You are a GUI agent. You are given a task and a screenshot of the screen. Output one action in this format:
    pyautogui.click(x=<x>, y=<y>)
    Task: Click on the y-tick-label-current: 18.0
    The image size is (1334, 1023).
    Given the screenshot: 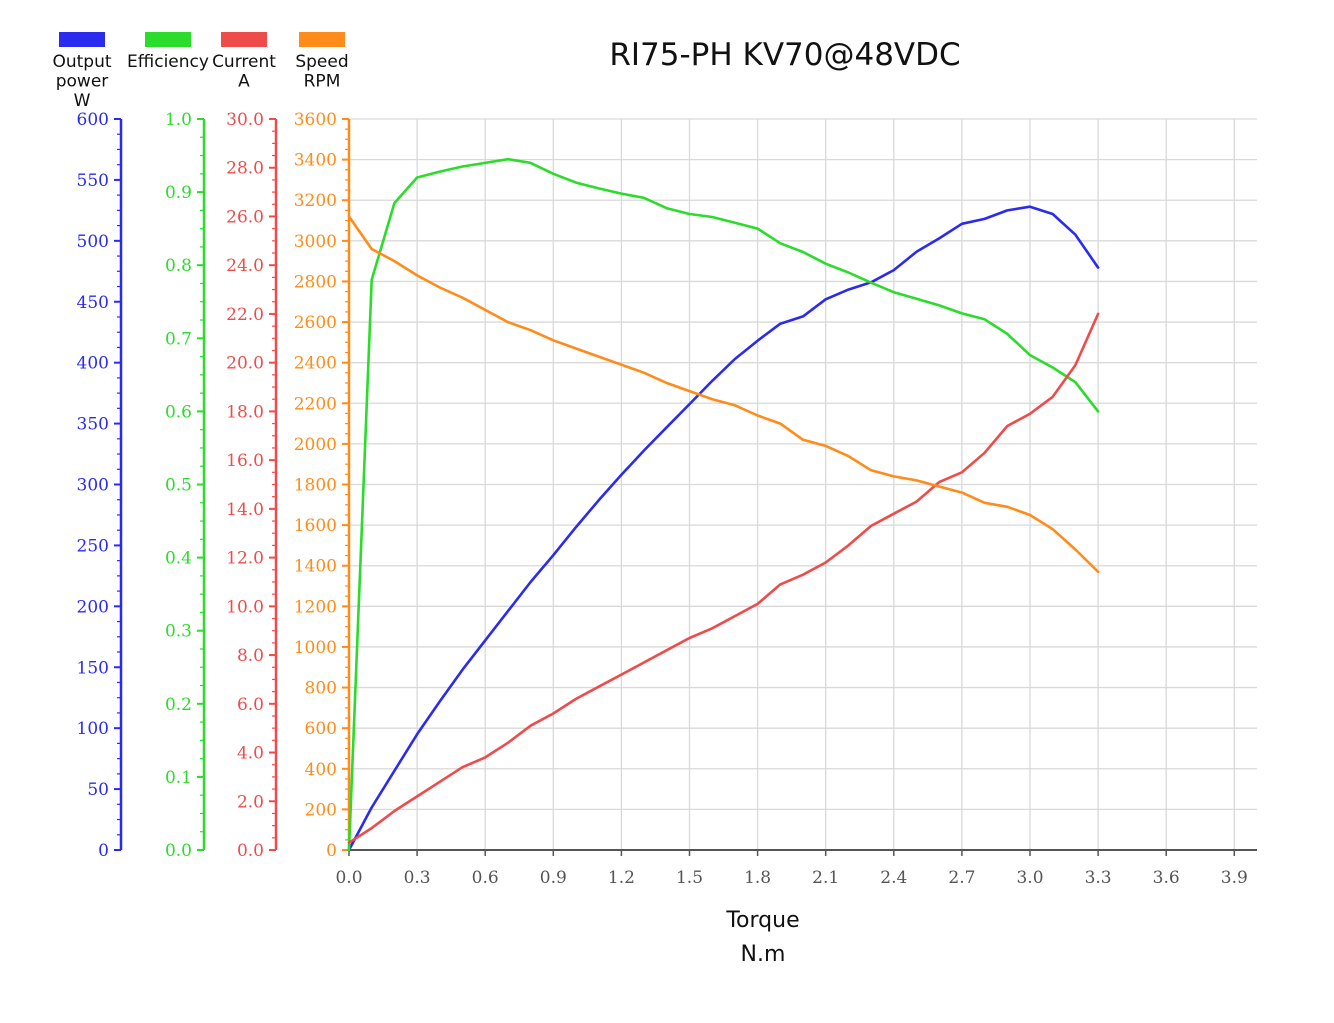 What is the action you would take?
    pyautogui.click(x=245, y=412)
    